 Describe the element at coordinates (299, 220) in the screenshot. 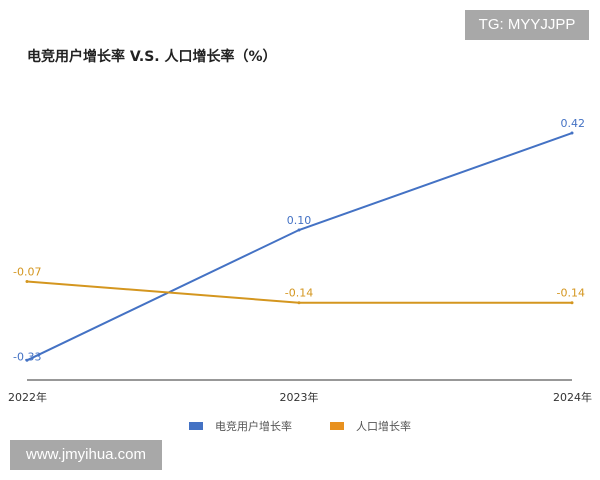

I see `data-label: 0.10` at that location.